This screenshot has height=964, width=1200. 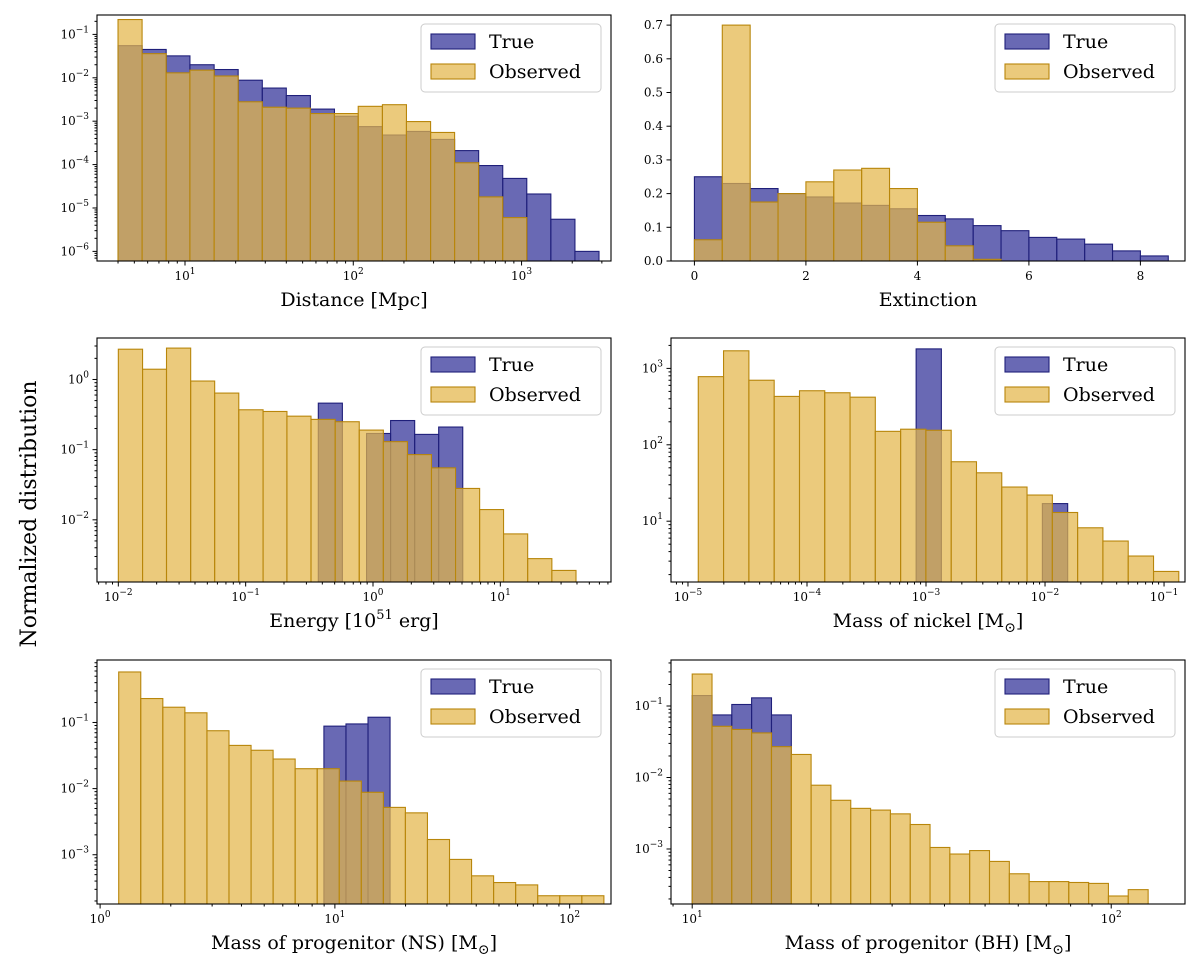 What do you see at coordinates (74, 854) in the screenshot?
I see `y-tick-label: 10⁻³` at bounding box center [74, 854].